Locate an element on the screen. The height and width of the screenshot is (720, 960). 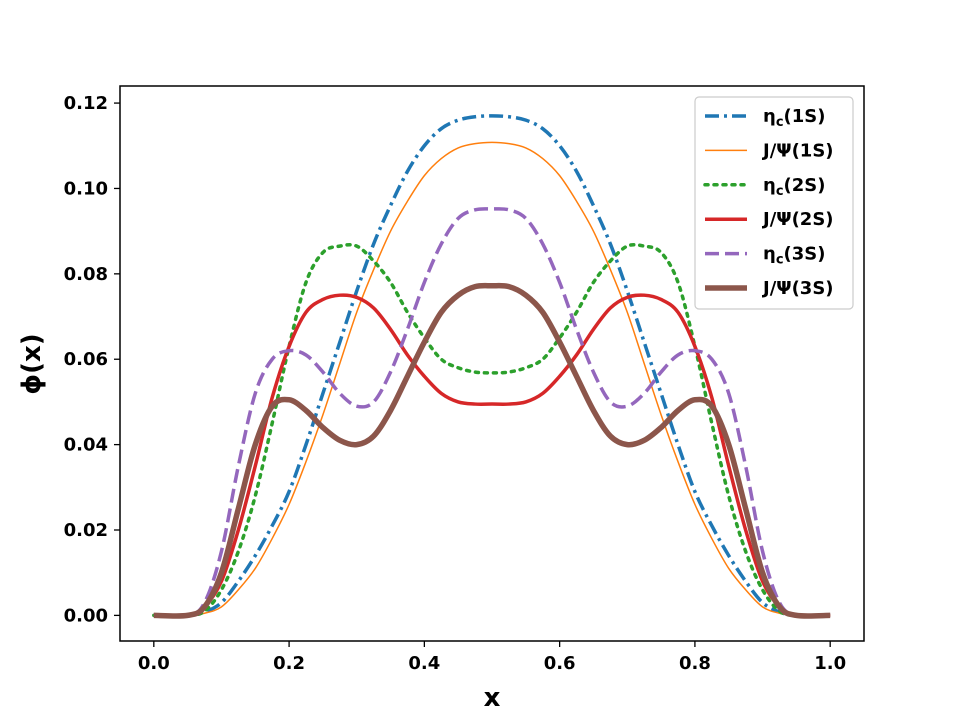
x-tick-label: 0.2 is located at coordinates (289, 663).